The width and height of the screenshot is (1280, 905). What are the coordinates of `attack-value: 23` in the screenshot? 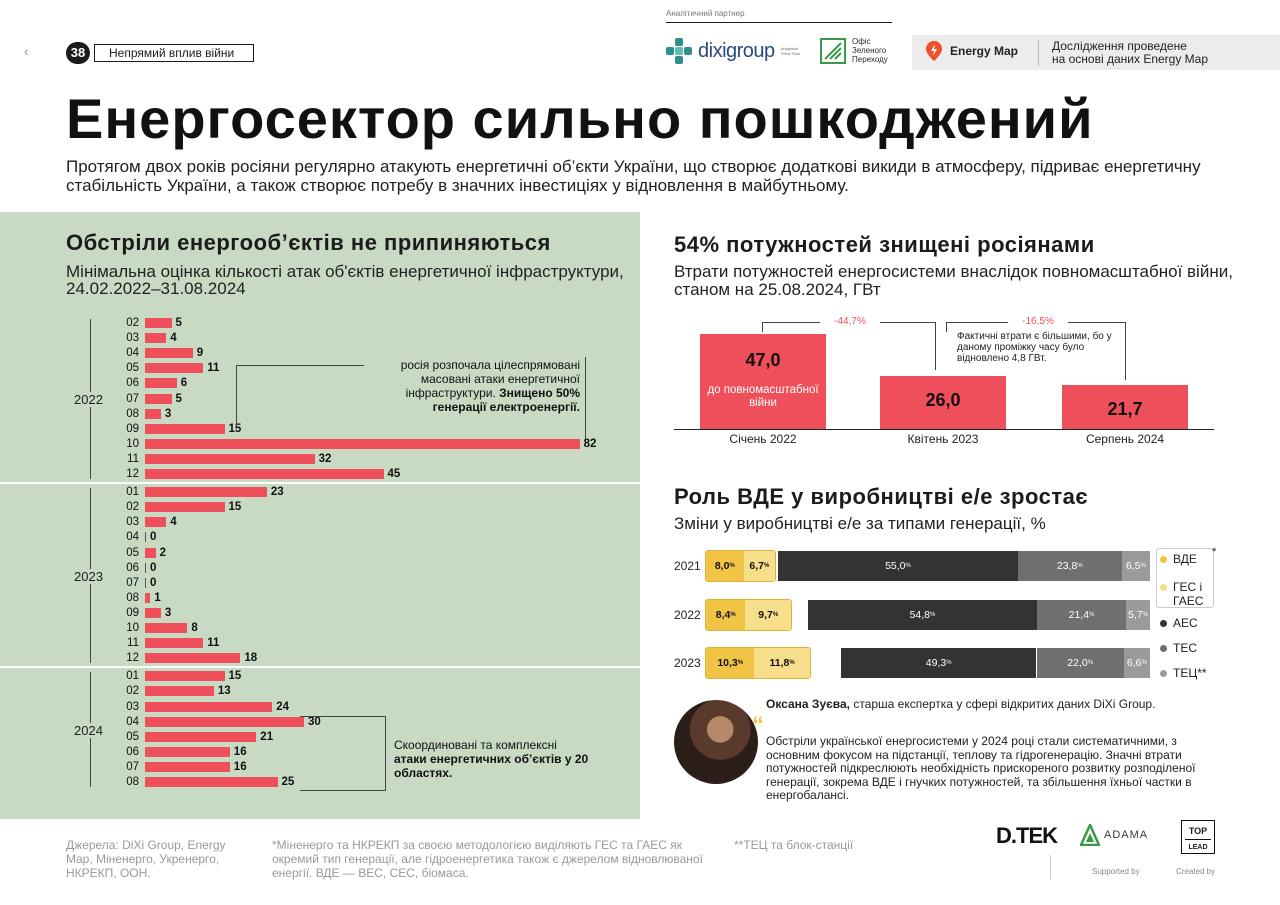 It's located at (277, 492).